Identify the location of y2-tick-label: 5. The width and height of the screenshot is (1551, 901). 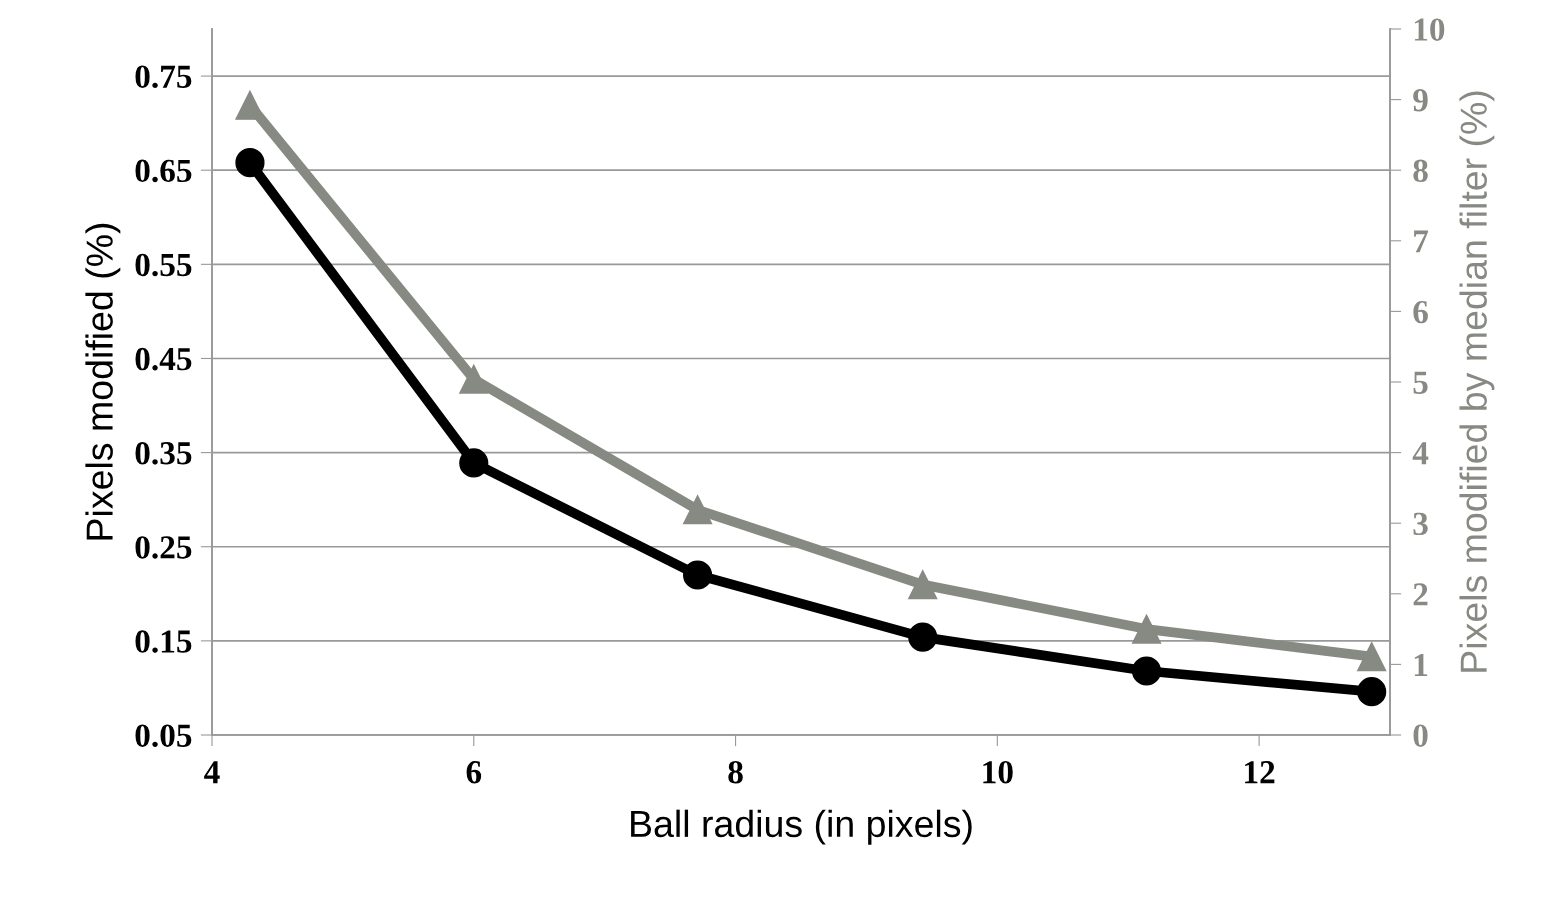
(1420, 382).